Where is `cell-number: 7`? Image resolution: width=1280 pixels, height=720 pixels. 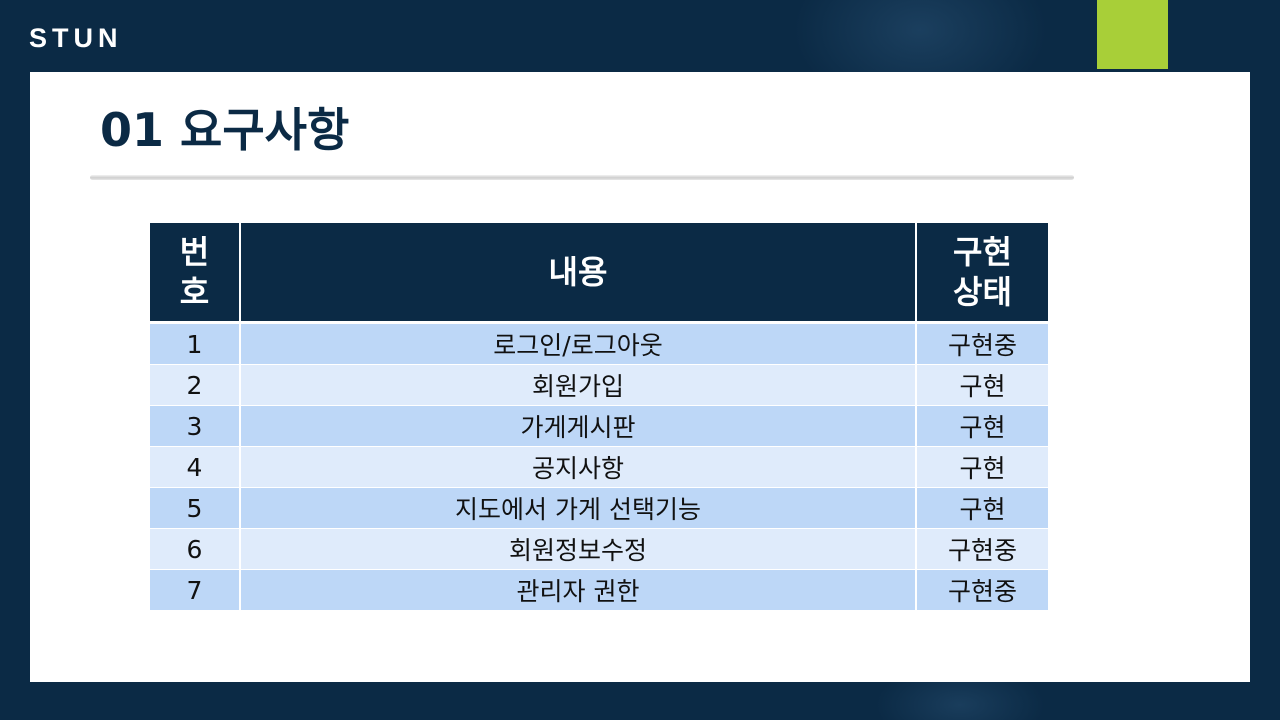
cell-number: 7 is located at coordinates (195, 589).